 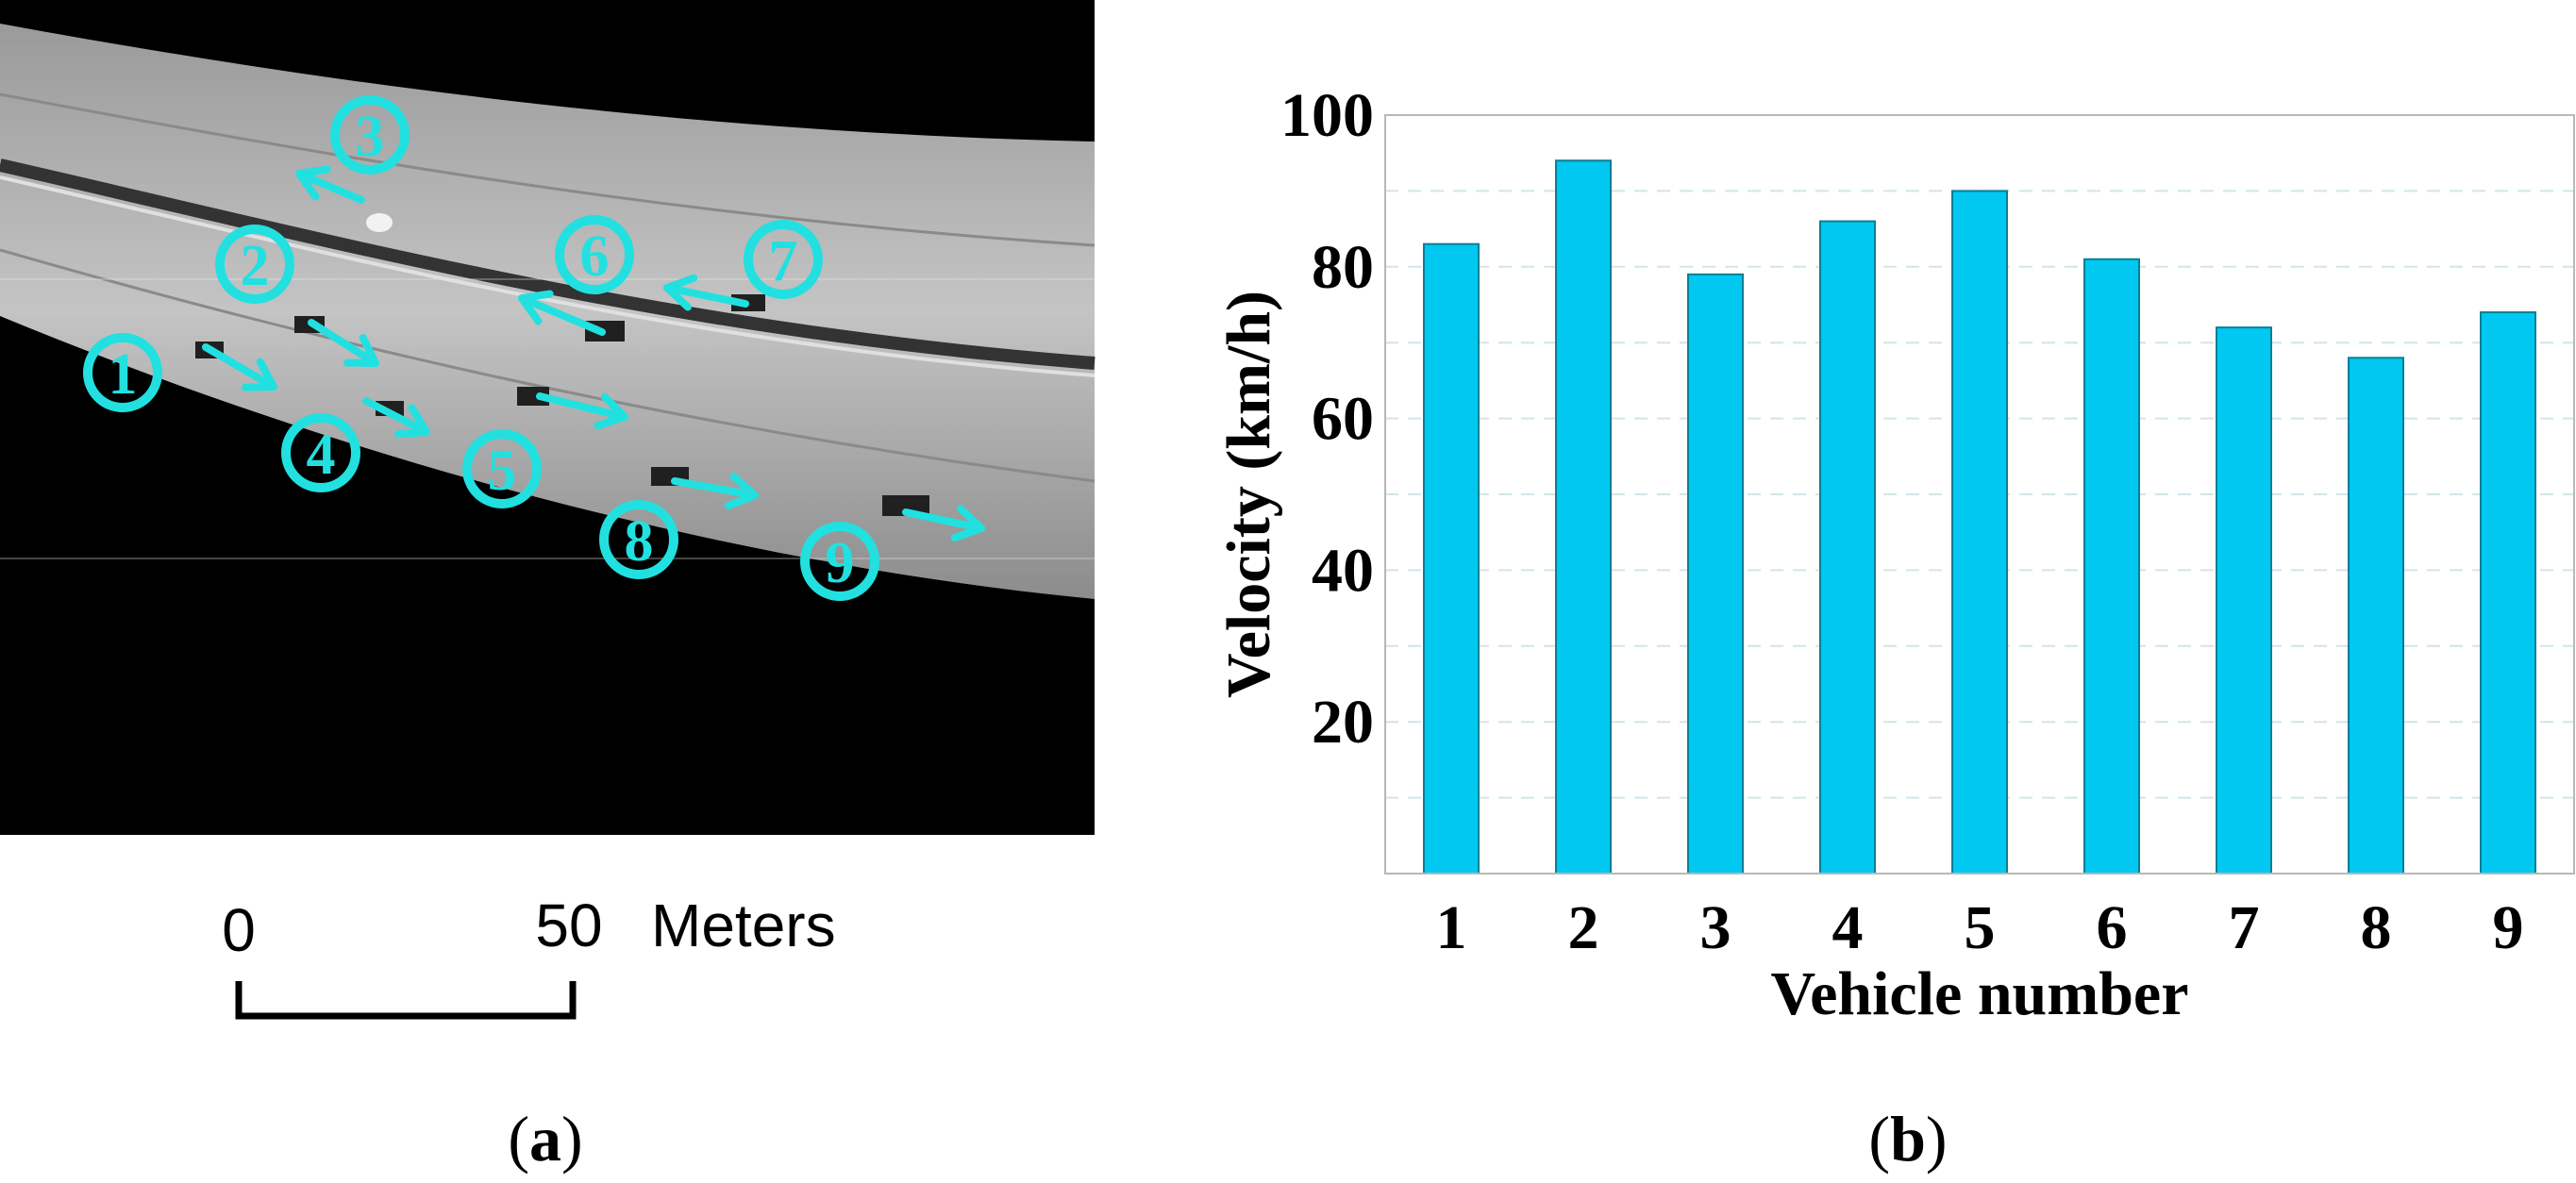 I want to click on vehicle-marker: 8, so click(x=638, y=539).